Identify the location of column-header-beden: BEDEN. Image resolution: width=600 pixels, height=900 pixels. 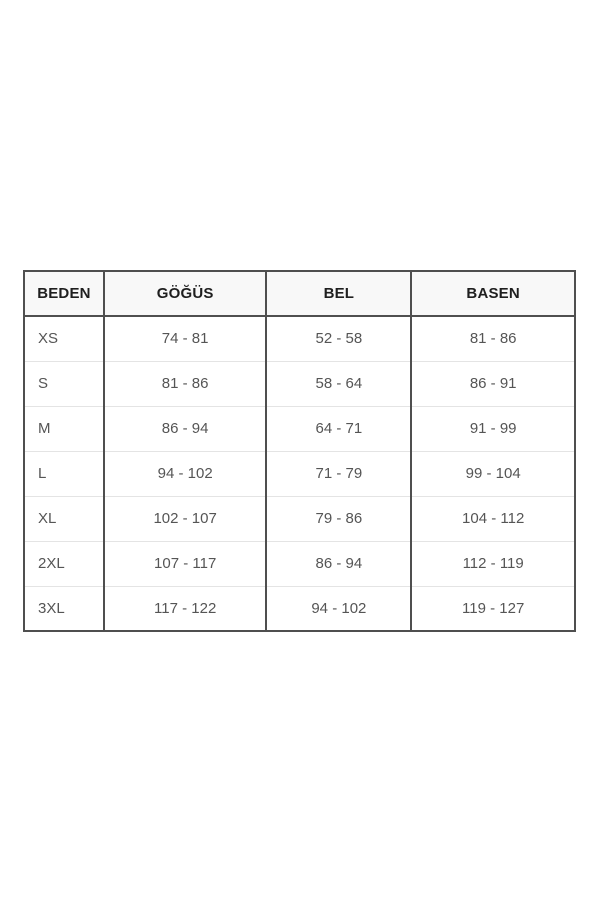
(64, 294).